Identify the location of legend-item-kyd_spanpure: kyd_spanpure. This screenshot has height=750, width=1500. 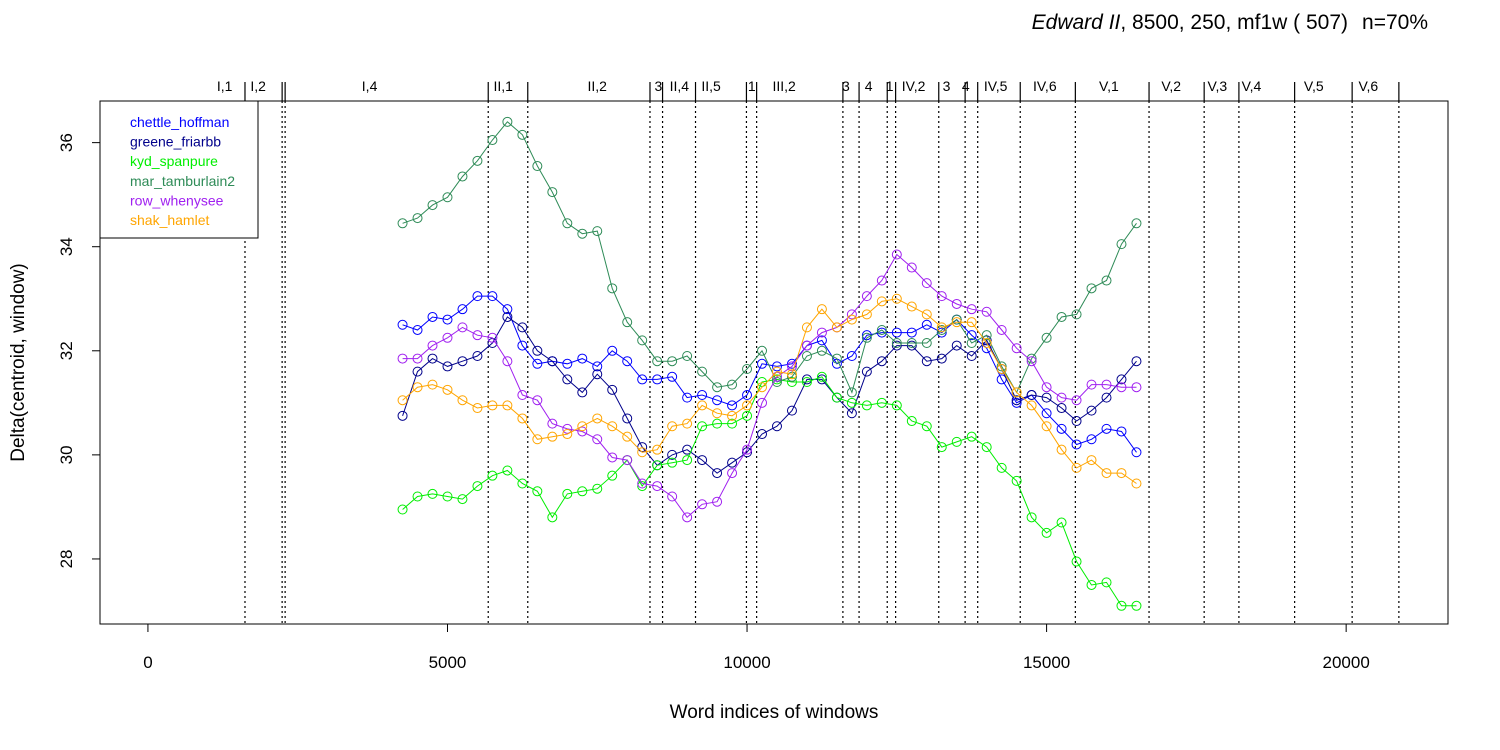
(174, 161).